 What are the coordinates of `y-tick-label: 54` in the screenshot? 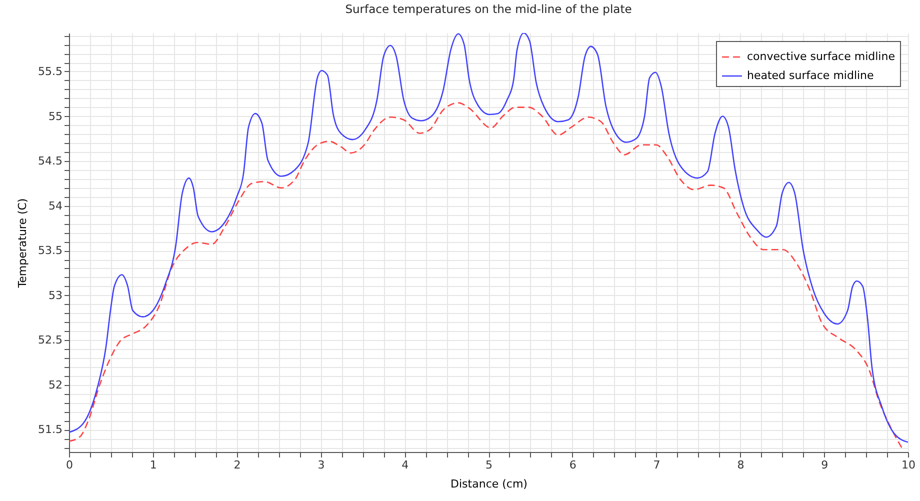 It's located at (55, 205).